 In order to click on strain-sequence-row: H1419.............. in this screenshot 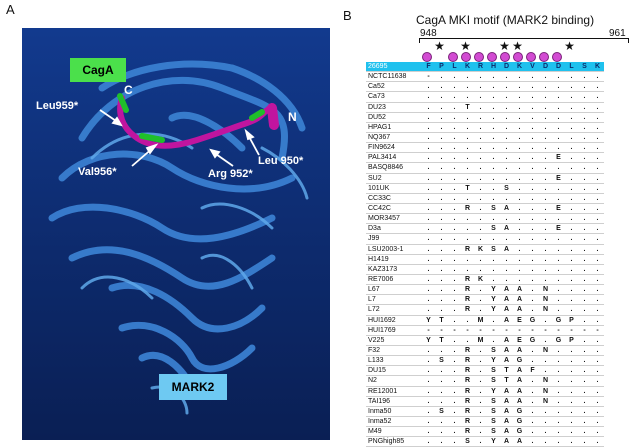, I will do `click(485, 259)`.